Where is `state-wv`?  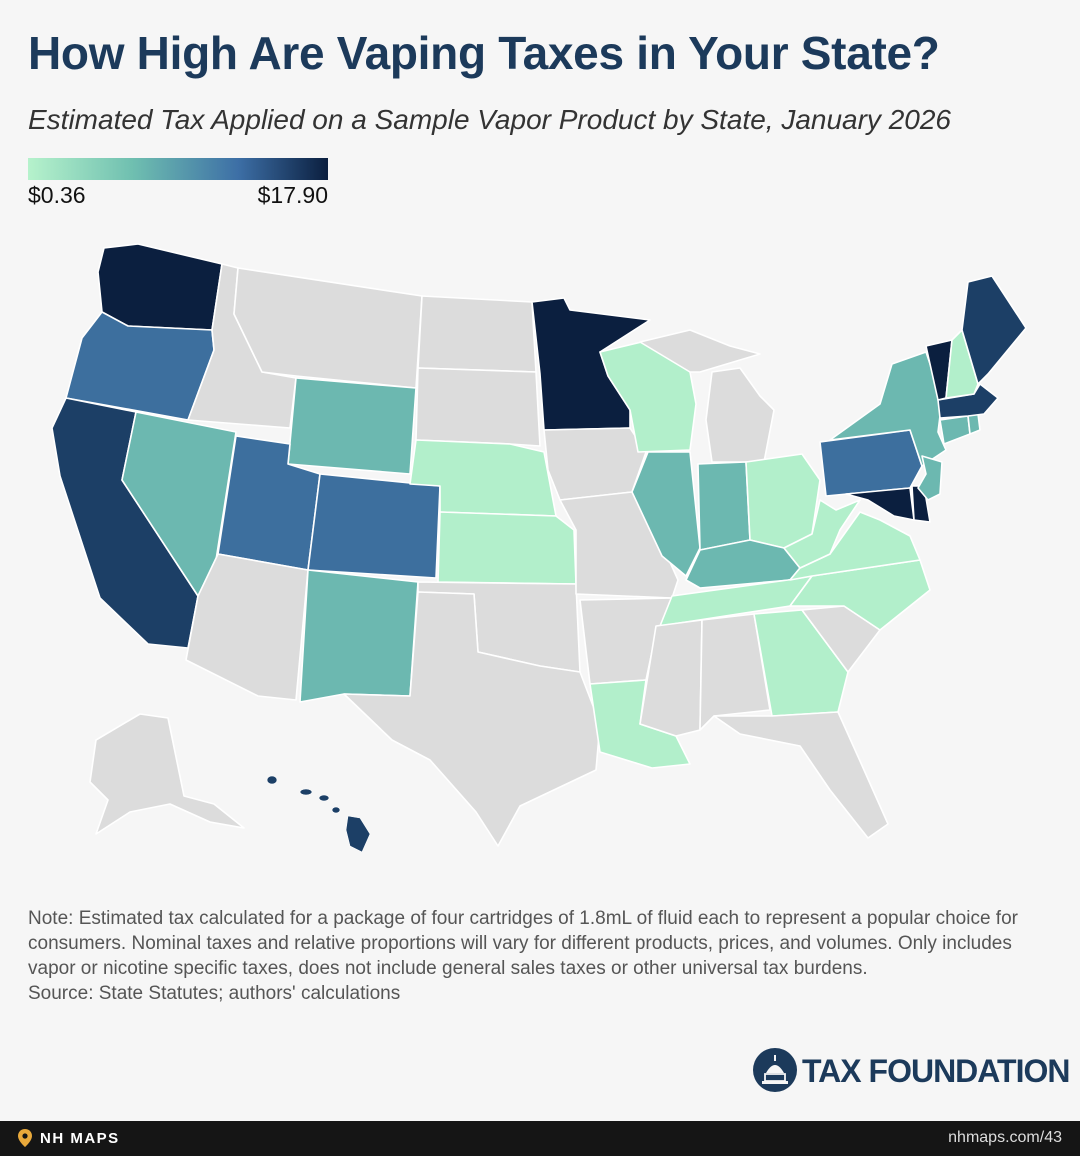 state-wv is located at coordinates (822, 534).